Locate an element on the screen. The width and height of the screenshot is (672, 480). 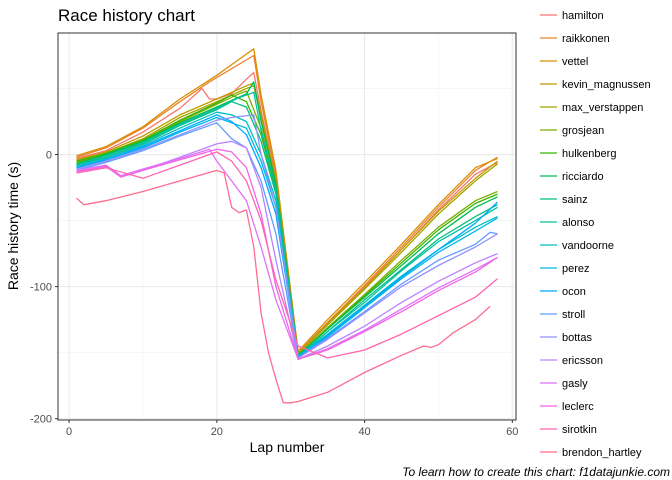
legend-label-hamilton: hamilton is located at coordinates (583, 16).